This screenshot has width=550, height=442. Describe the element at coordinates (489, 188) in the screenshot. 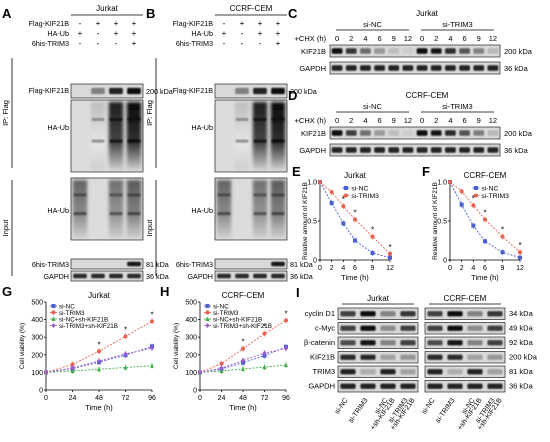

I see `legend-label: si-NC` at that location.